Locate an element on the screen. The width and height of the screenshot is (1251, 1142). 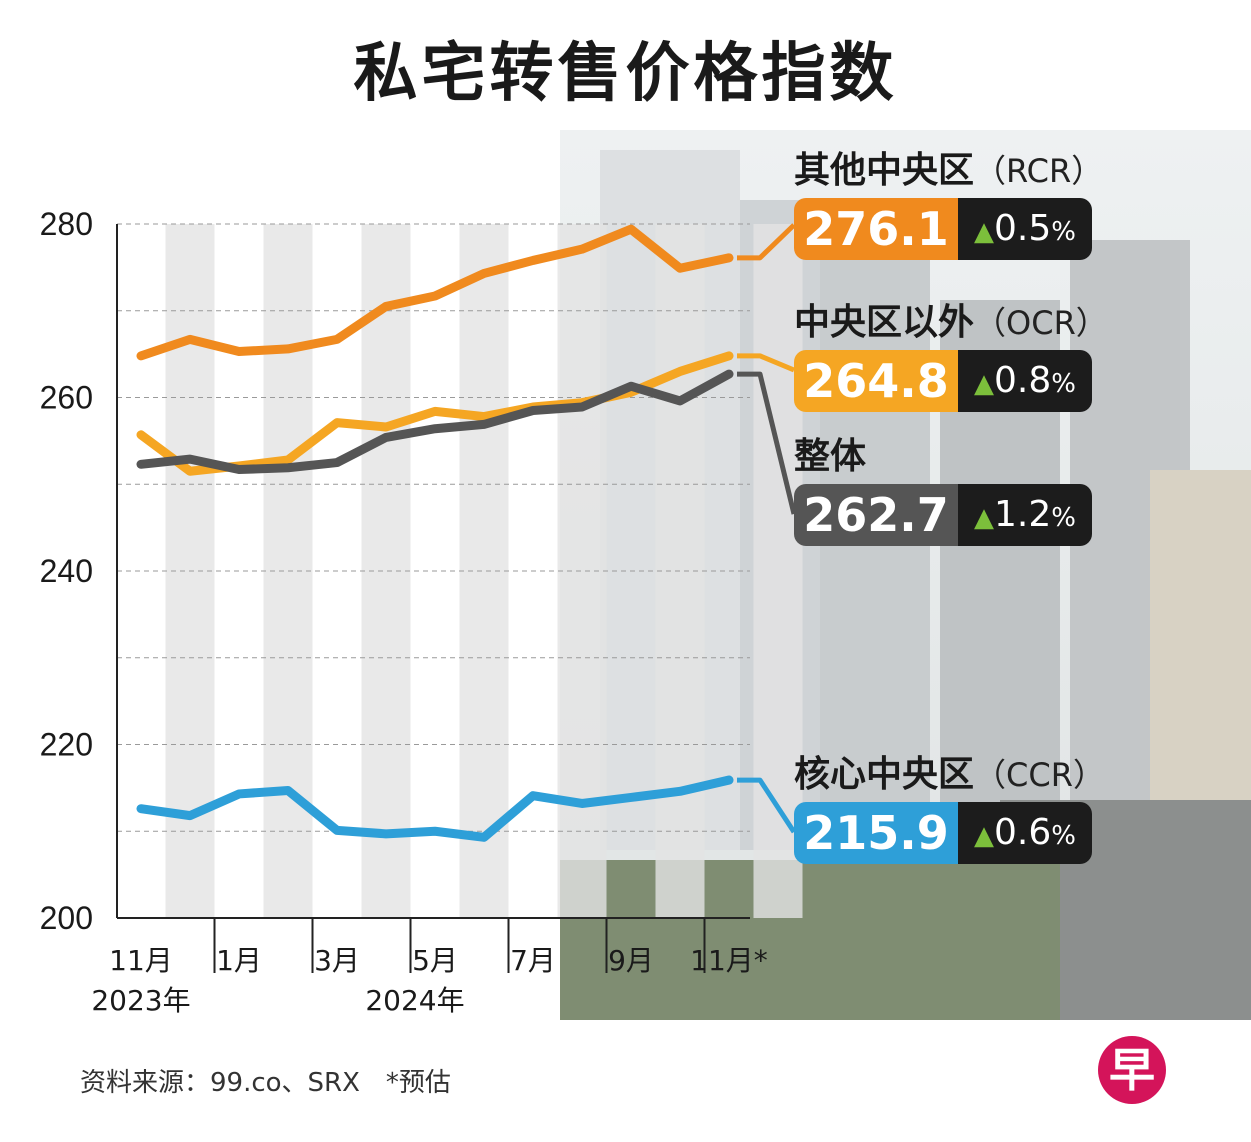
y-tick-label: 240 is located at coordinates (66, 571).